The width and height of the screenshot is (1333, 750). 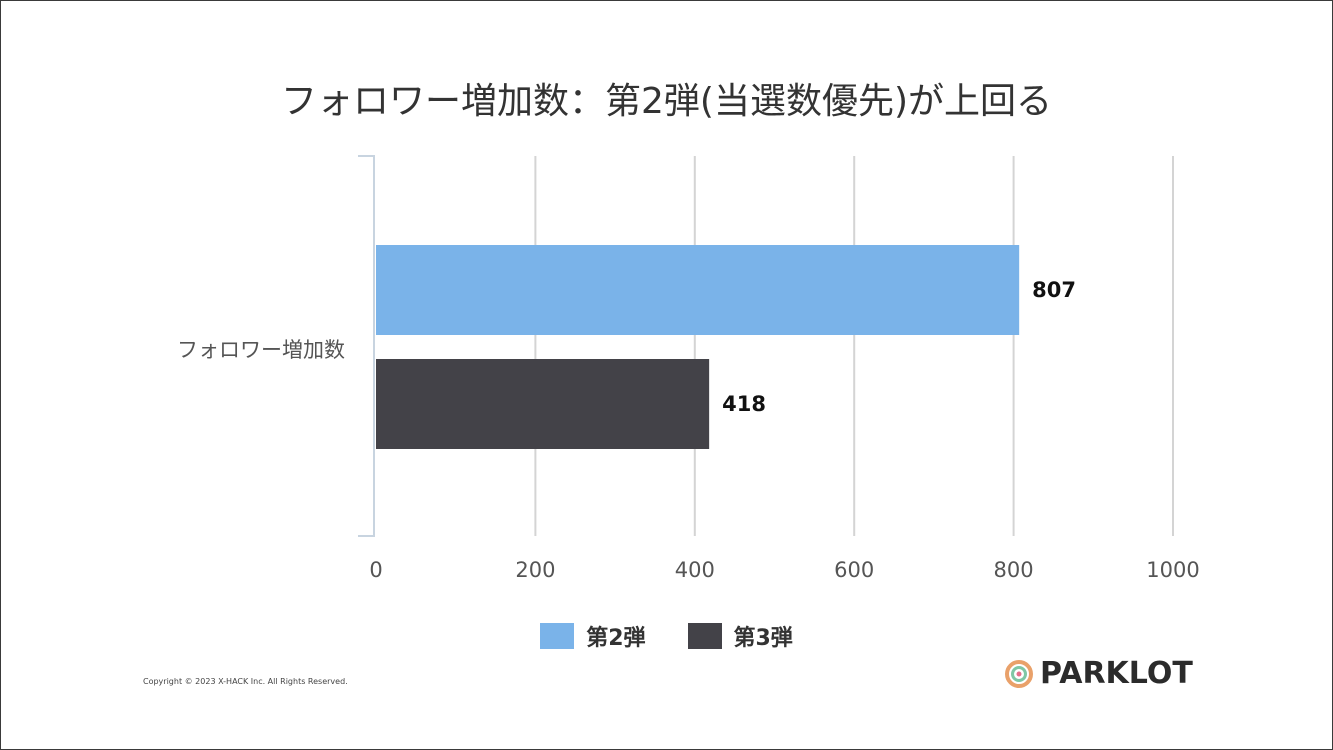 What do you see at coordinates (261, 350) in the screenshot?
I see `category-label: フォロワー増加数` at bounding box center [261, 350].